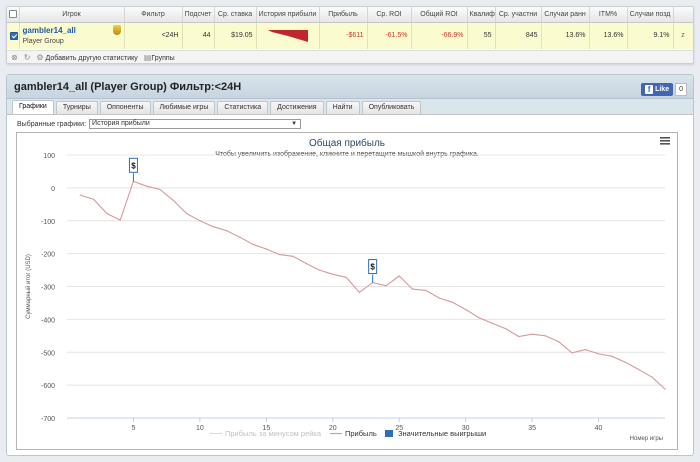 The height and width of the screenshot is (462, 700). What do you see at coordinates (49, 30) in the screenshot?
I see `player-name-link: gambler14_all` at bounding box center [49, 30].